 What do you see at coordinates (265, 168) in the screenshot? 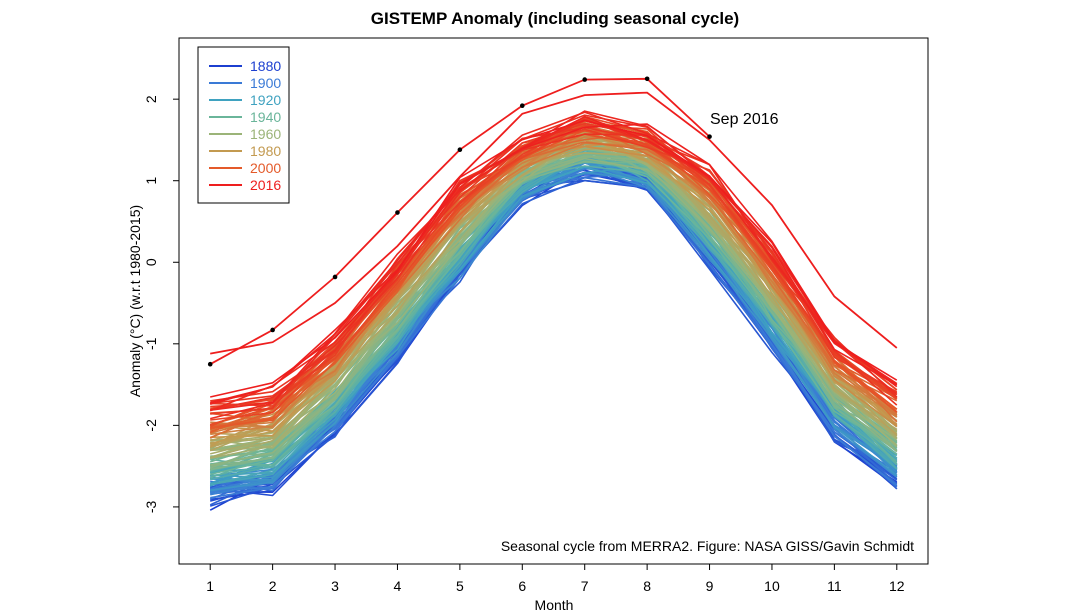
I see `legend-label-2000: 2000` at bounding box center [265, 168].